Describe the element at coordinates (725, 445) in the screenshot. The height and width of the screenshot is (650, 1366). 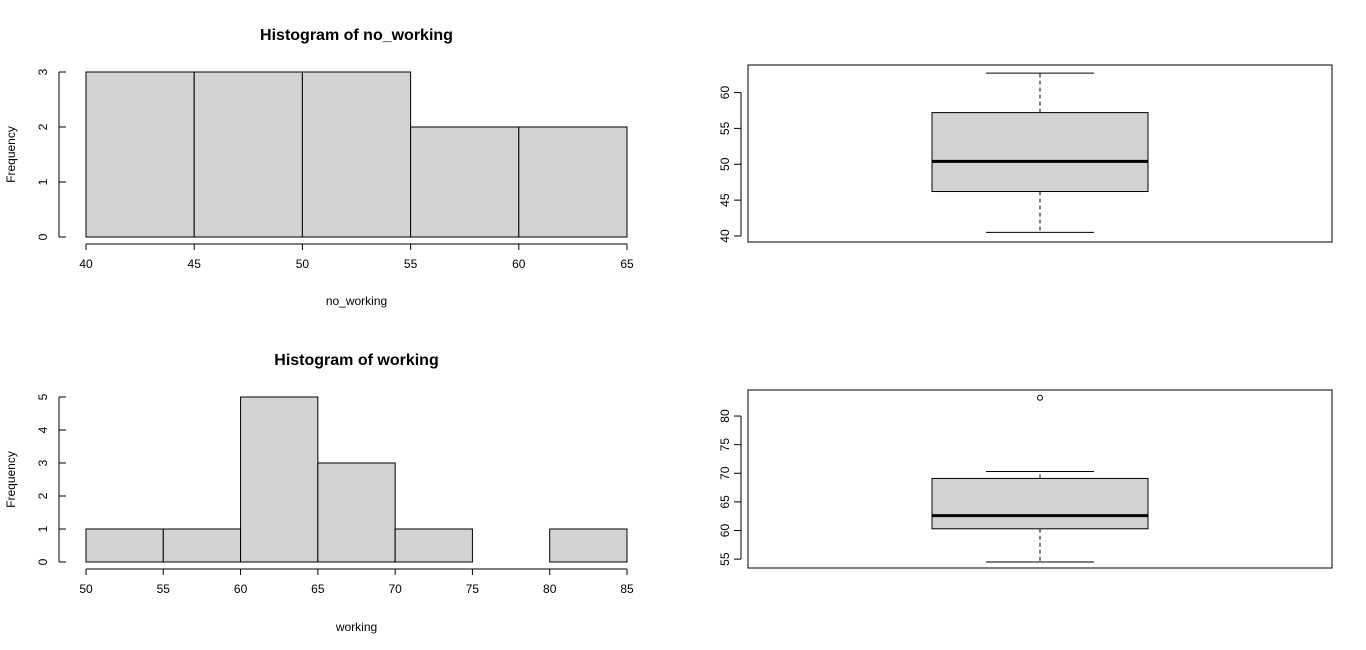
I see `y-tick-label: 75` at that location.